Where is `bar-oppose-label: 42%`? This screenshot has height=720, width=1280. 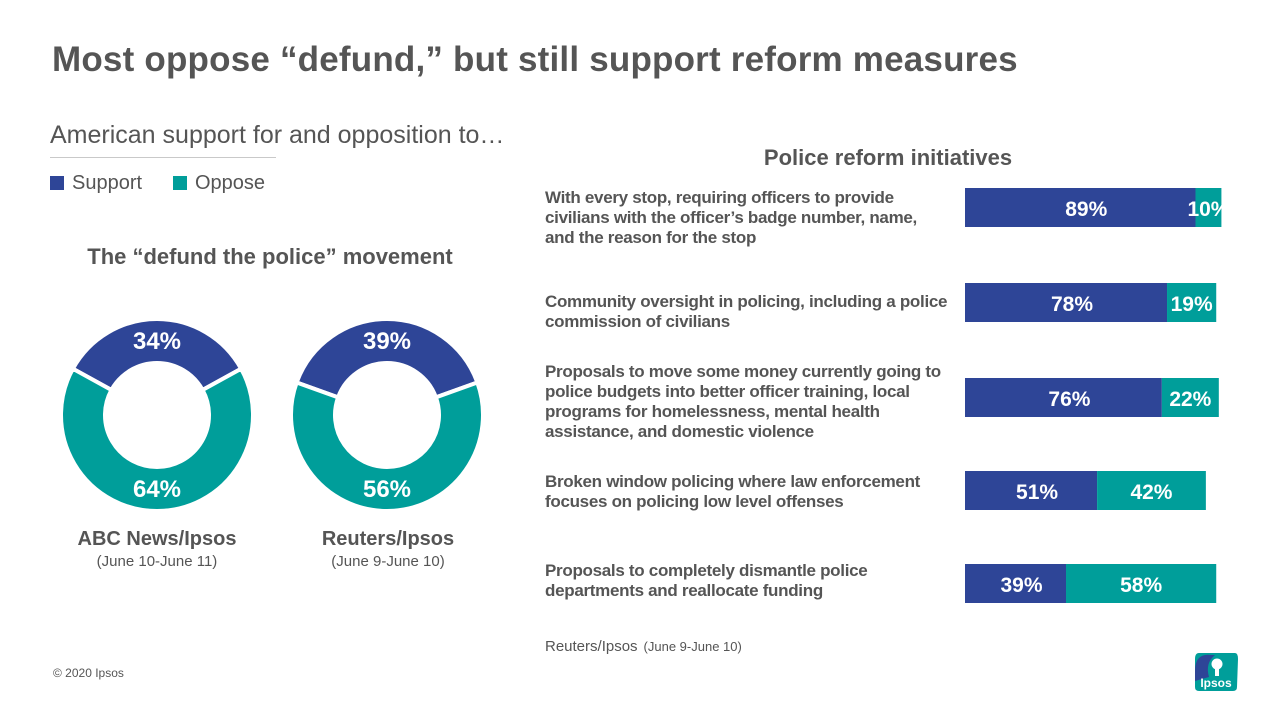
bar-oppose-label: 42% is located at coordinates (1151, 492).